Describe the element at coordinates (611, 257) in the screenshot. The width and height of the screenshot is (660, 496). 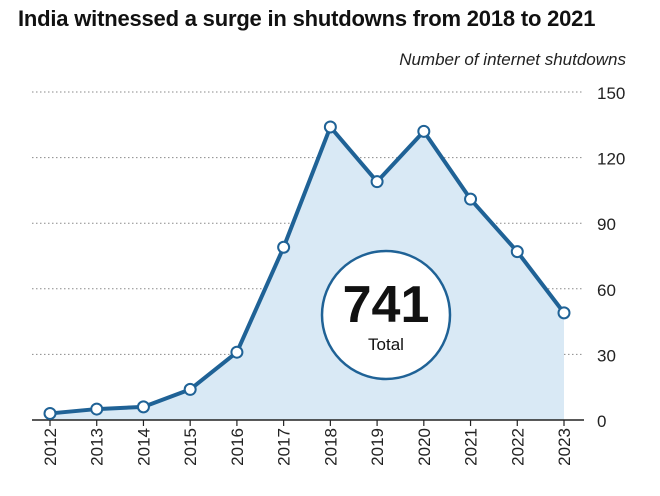
I see `y-tick-labels: 0 30 60 90 120 150` at that location.